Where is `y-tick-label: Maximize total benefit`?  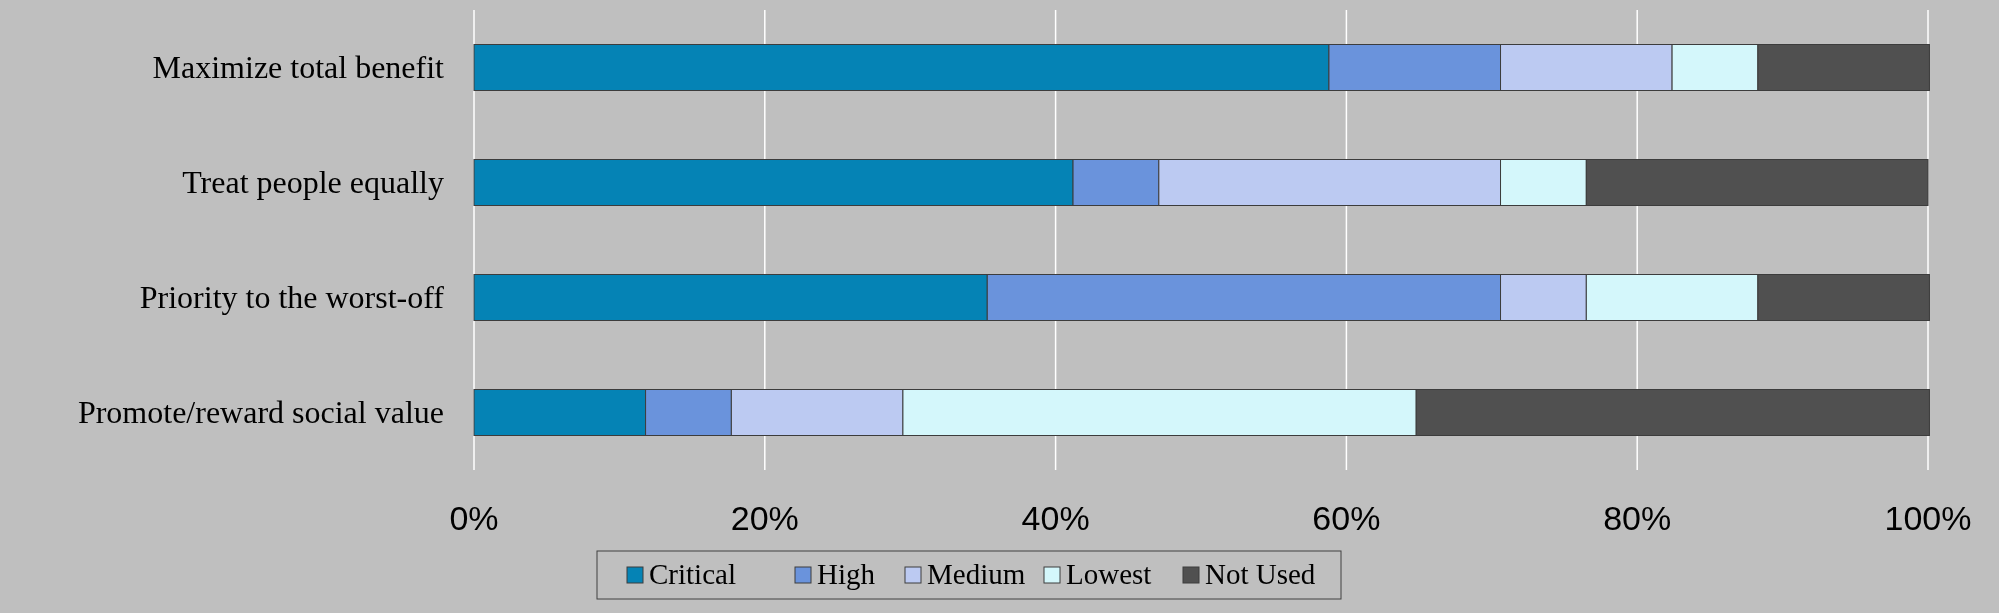
y-tick-label: Maximize total benefit is located at coordinates (298, 66).